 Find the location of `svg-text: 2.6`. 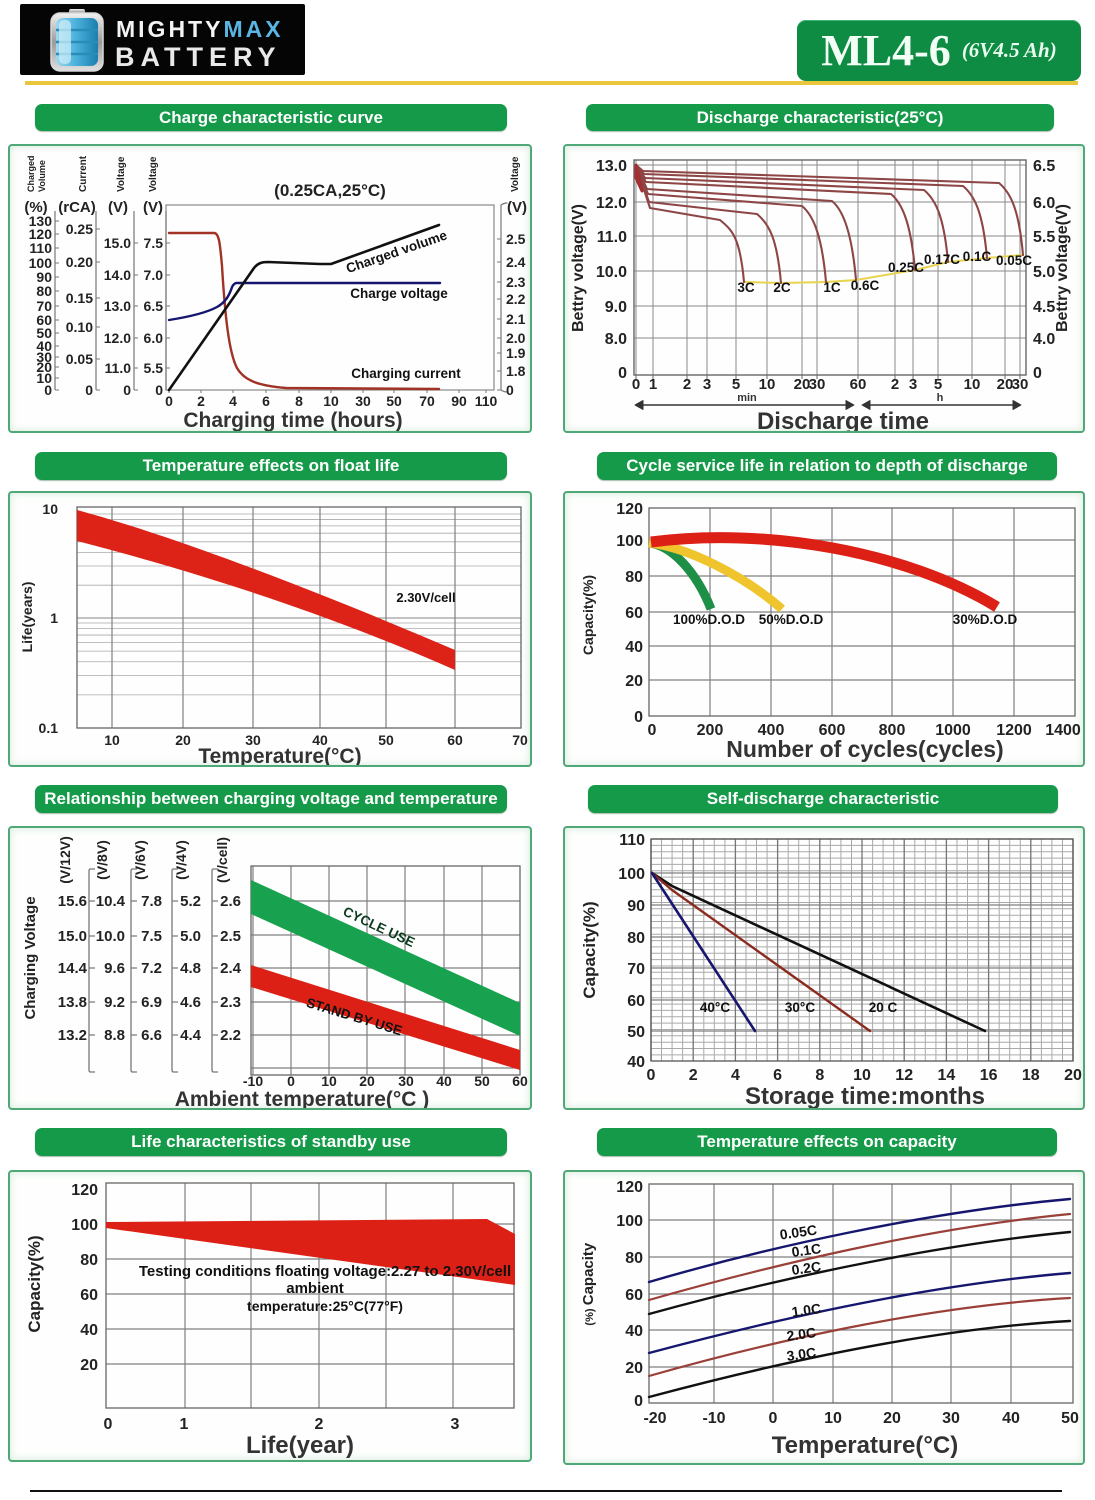

svg-text: 2.6 is located at coordinates (230, 901).